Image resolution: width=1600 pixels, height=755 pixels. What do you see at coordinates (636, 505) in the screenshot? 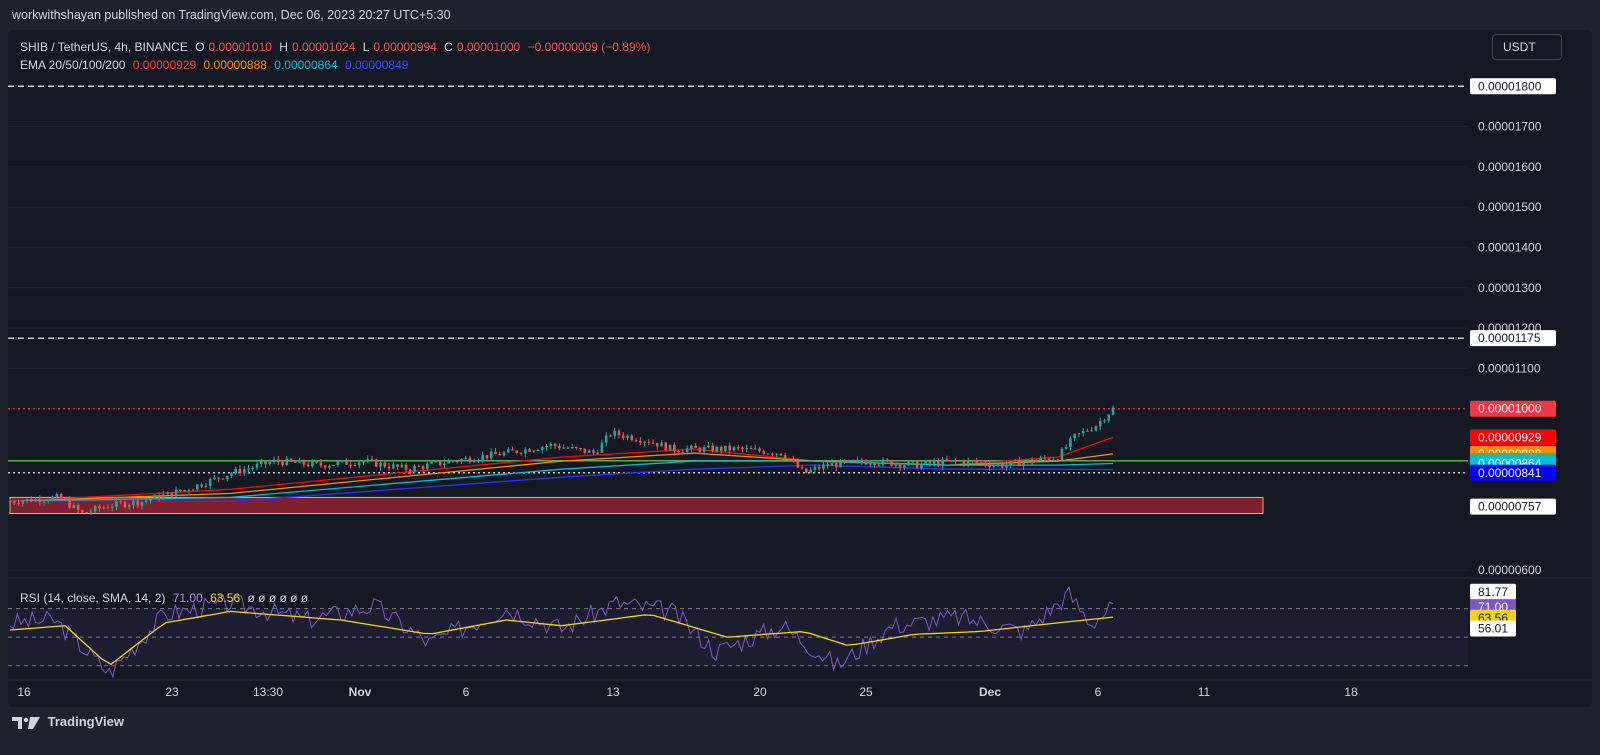
I see `demand-zone` at bounding box center [636, 505].